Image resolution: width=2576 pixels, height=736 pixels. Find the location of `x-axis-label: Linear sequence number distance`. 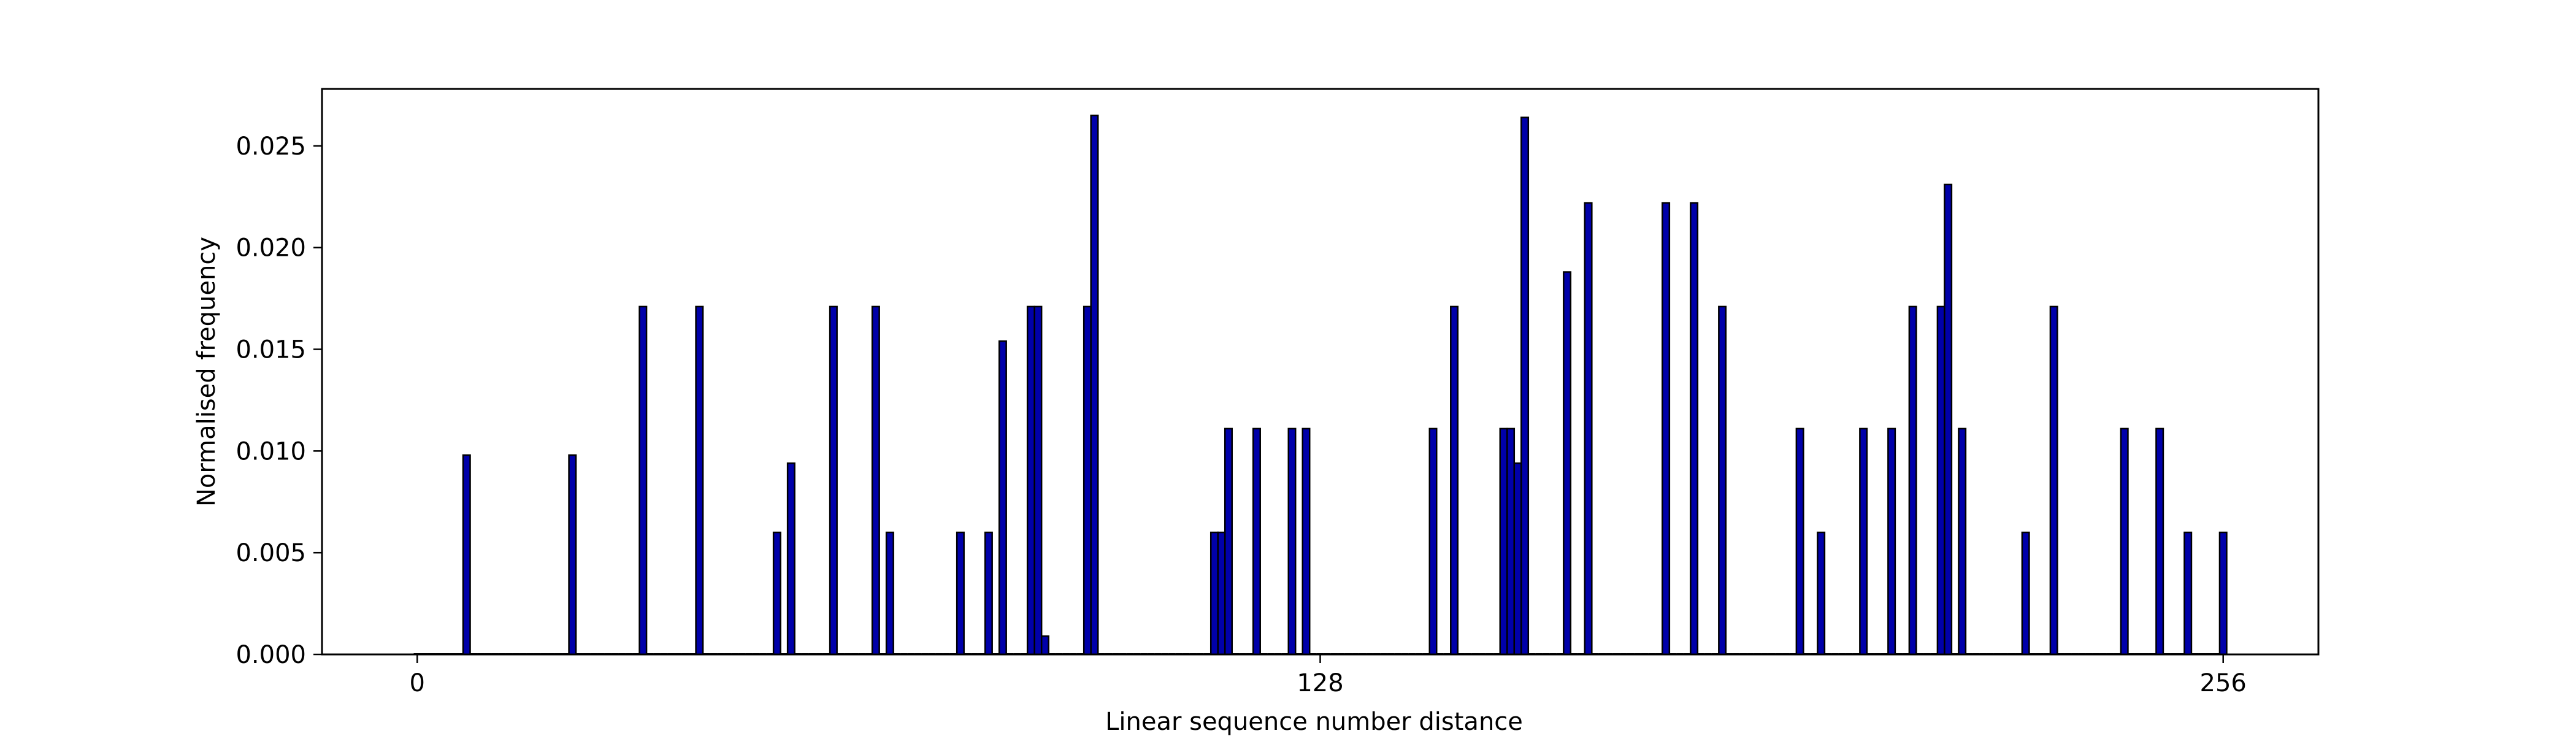

x-axis-label: Linear sequence number distance is located at coordinates (1314, 722).